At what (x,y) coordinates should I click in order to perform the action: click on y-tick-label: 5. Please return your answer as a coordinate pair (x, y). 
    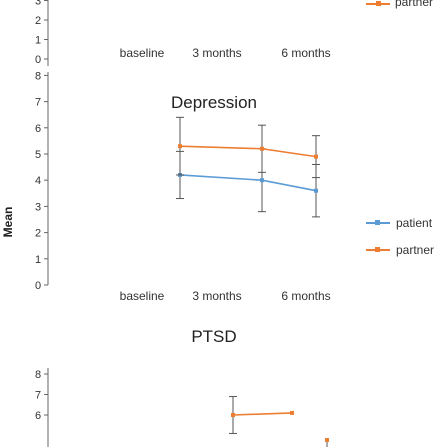
    Looking at the image, I should click on (38, 155).